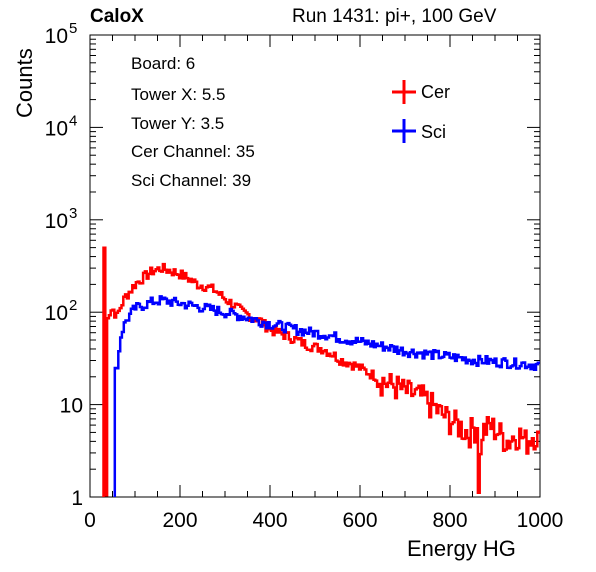 The image size is (596, 572). What do you see at coordinates (461, 548) in the screenshot?
I see `x-axis-label: Energy HG` at bounding box center [461, 548].